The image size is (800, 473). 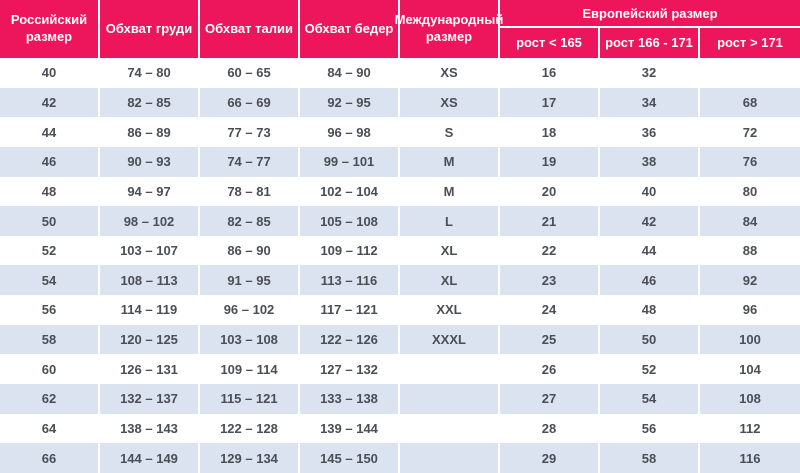 What do you see at coordinates (350, 399) in the screenshot?
I see `table-cell: 133 – 138` at bounding box center [350, 399].